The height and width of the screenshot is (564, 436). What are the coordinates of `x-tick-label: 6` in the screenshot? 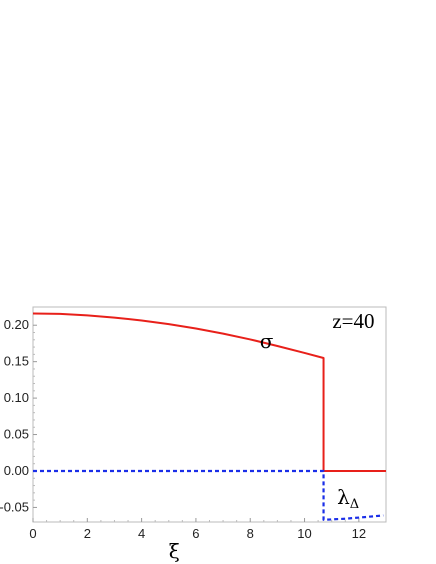 It's located at (195, 533).